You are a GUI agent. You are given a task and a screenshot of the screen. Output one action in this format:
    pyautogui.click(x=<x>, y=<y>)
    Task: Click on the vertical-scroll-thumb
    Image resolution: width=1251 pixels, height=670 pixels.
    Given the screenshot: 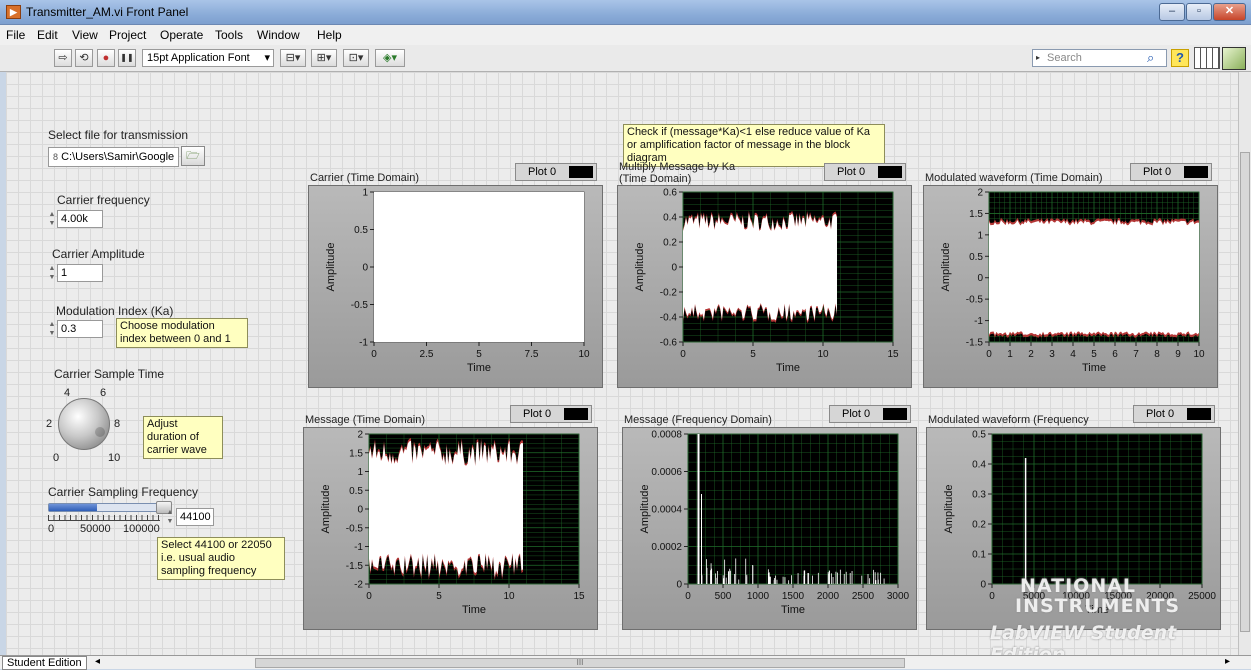 What is the action you would take?
    pyautogui.click(x=1245, y=392)
    